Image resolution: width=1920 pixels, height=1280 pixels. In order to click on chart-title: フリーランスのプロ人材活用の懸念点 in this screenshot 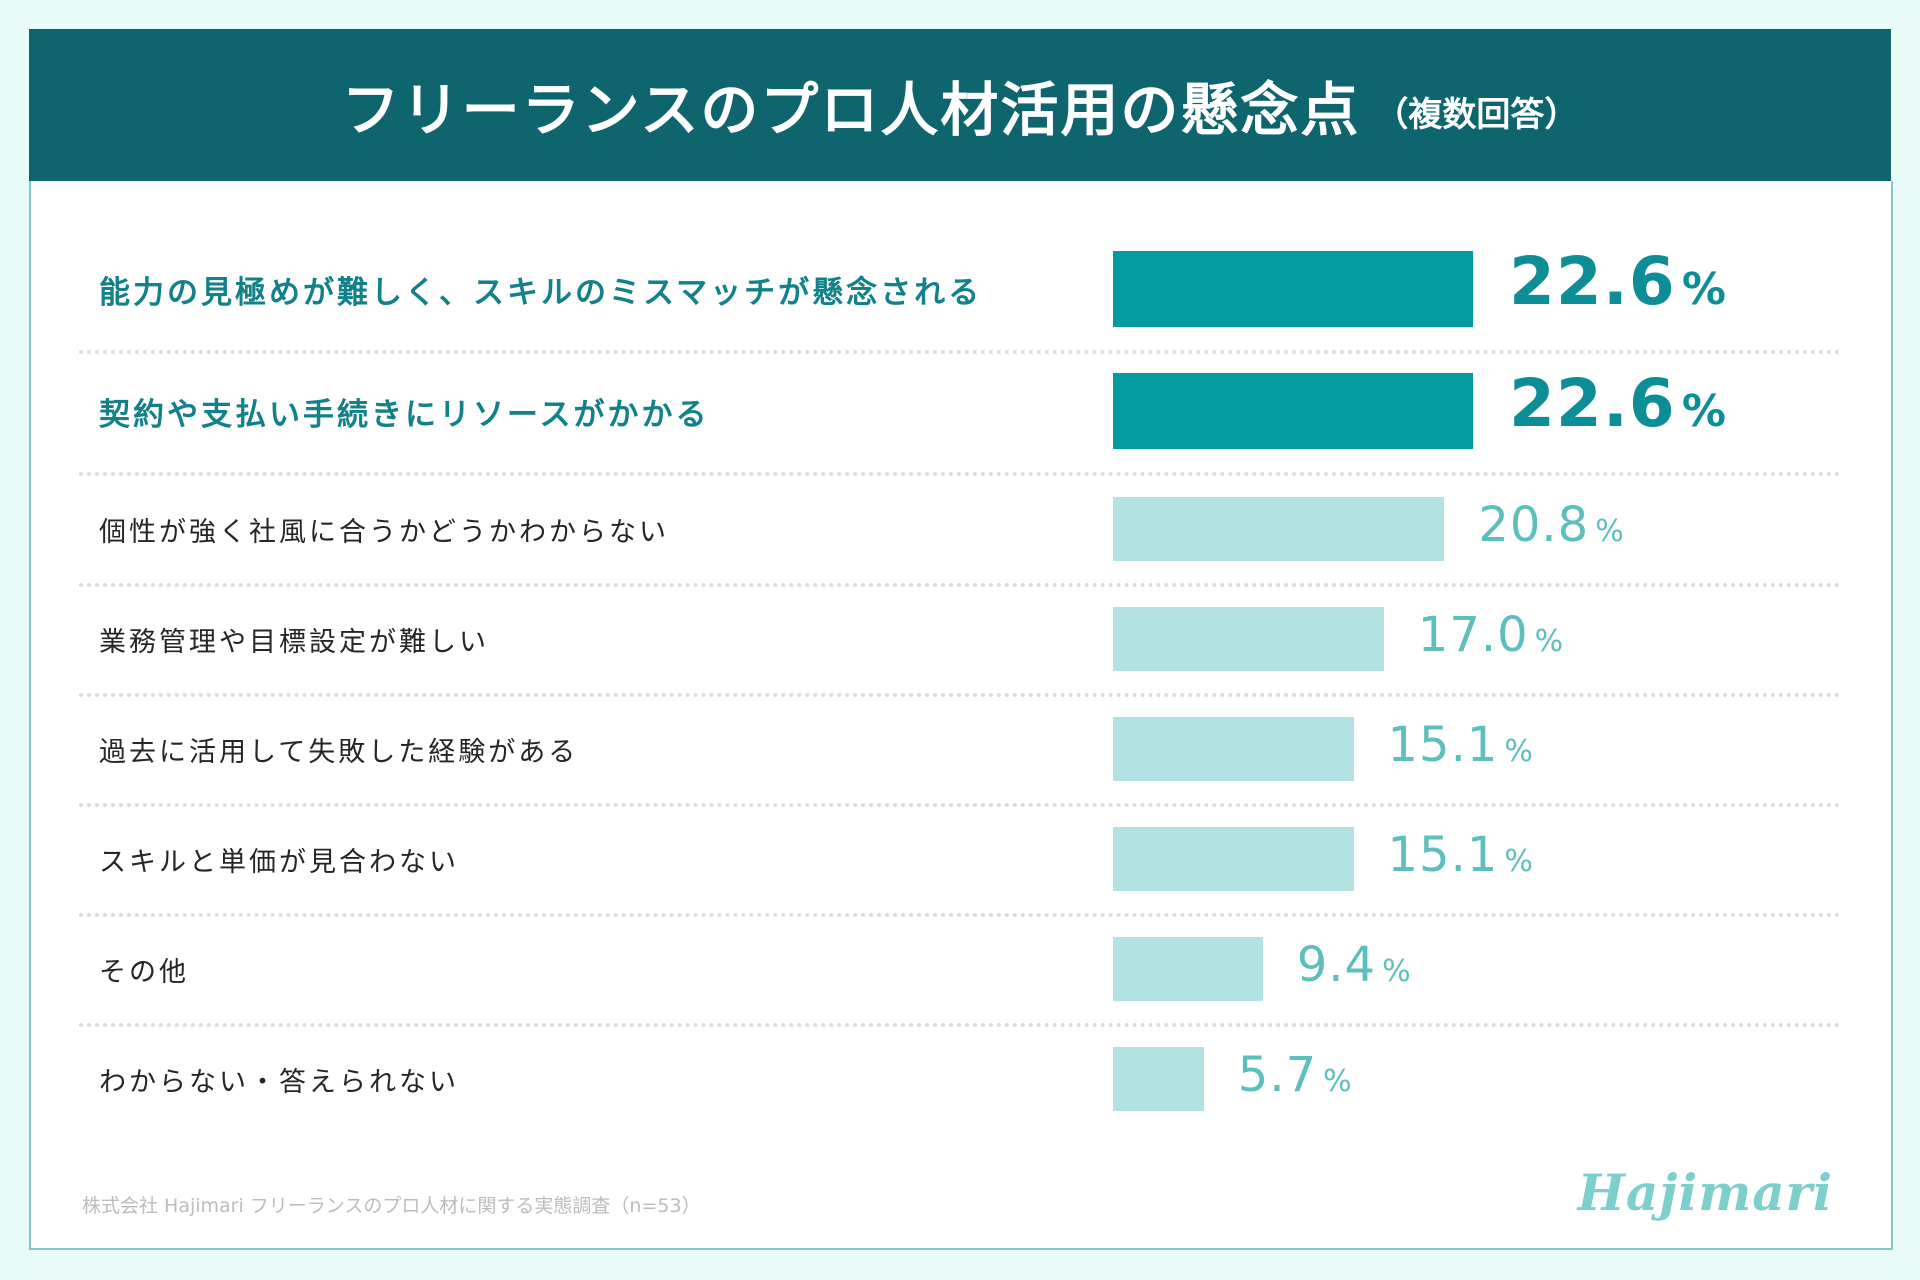, I will do `click(851, 110)`.